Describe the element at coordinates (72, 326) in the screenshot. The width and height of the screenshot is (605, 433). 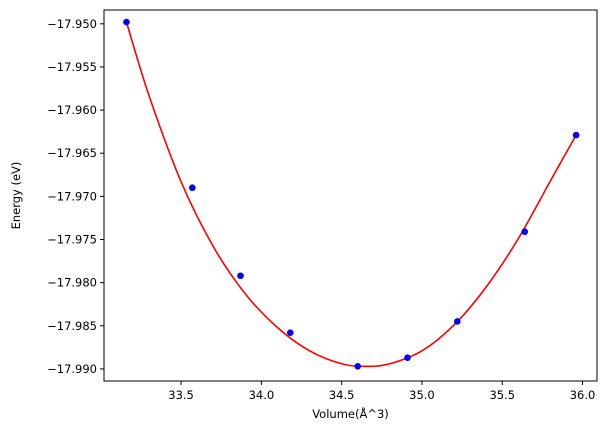
I see `y-tick-label: −17.985` at that location.